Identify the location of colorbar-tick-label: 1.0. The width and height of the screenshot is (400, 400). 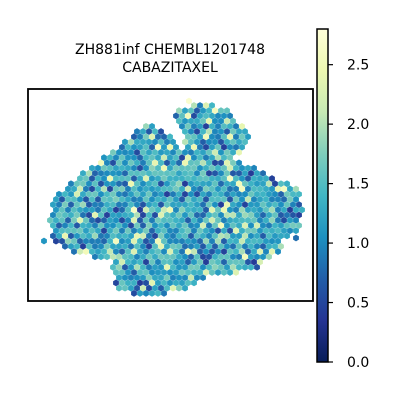
(358, 244).